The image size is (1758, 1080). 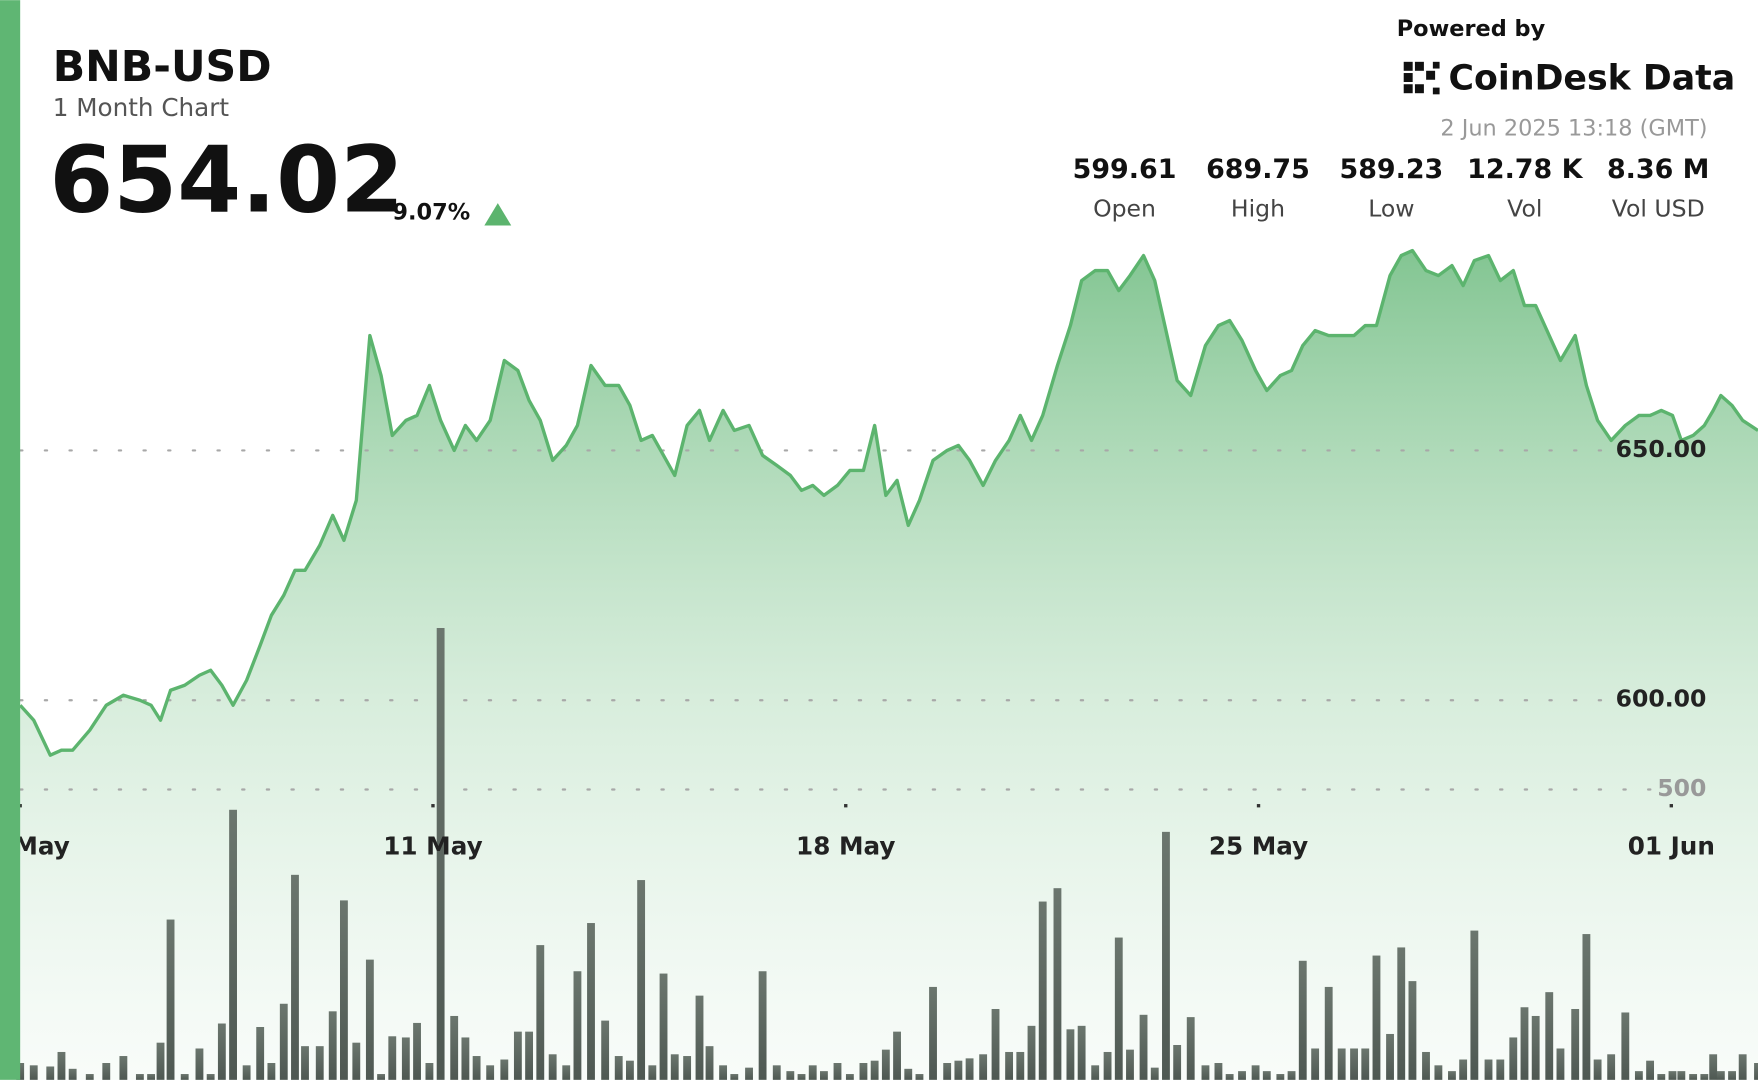 What do you see at coordinates (1661, 449) in the screenshot?
I see `y-tick-label: 650.00` at bounding box center [1661, 449].